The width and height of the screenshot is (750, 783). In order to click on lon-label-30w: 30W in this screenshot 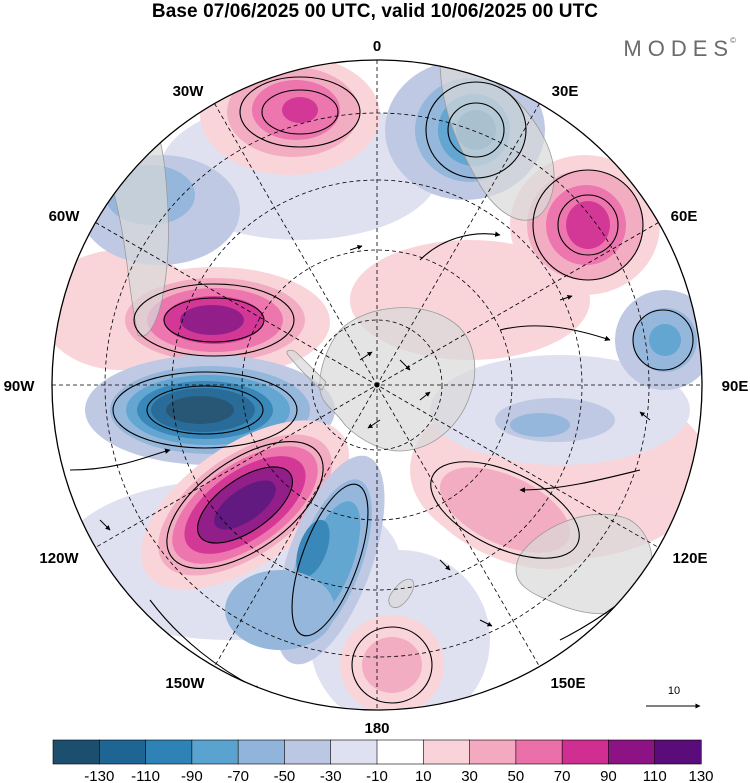, I will do `click(189, 91)`.